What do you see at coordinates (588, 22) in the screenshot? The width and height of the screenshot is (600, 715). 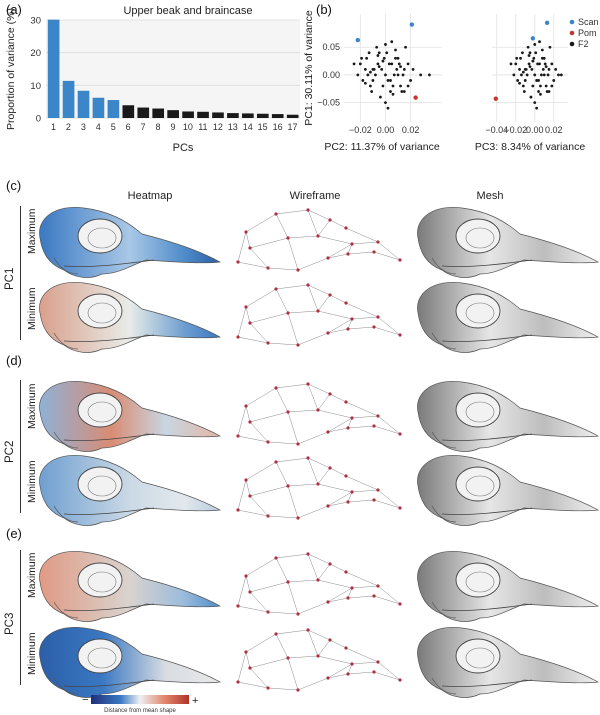 I see `legend-entry-scan: Scan` at bounding box center [588, 22].